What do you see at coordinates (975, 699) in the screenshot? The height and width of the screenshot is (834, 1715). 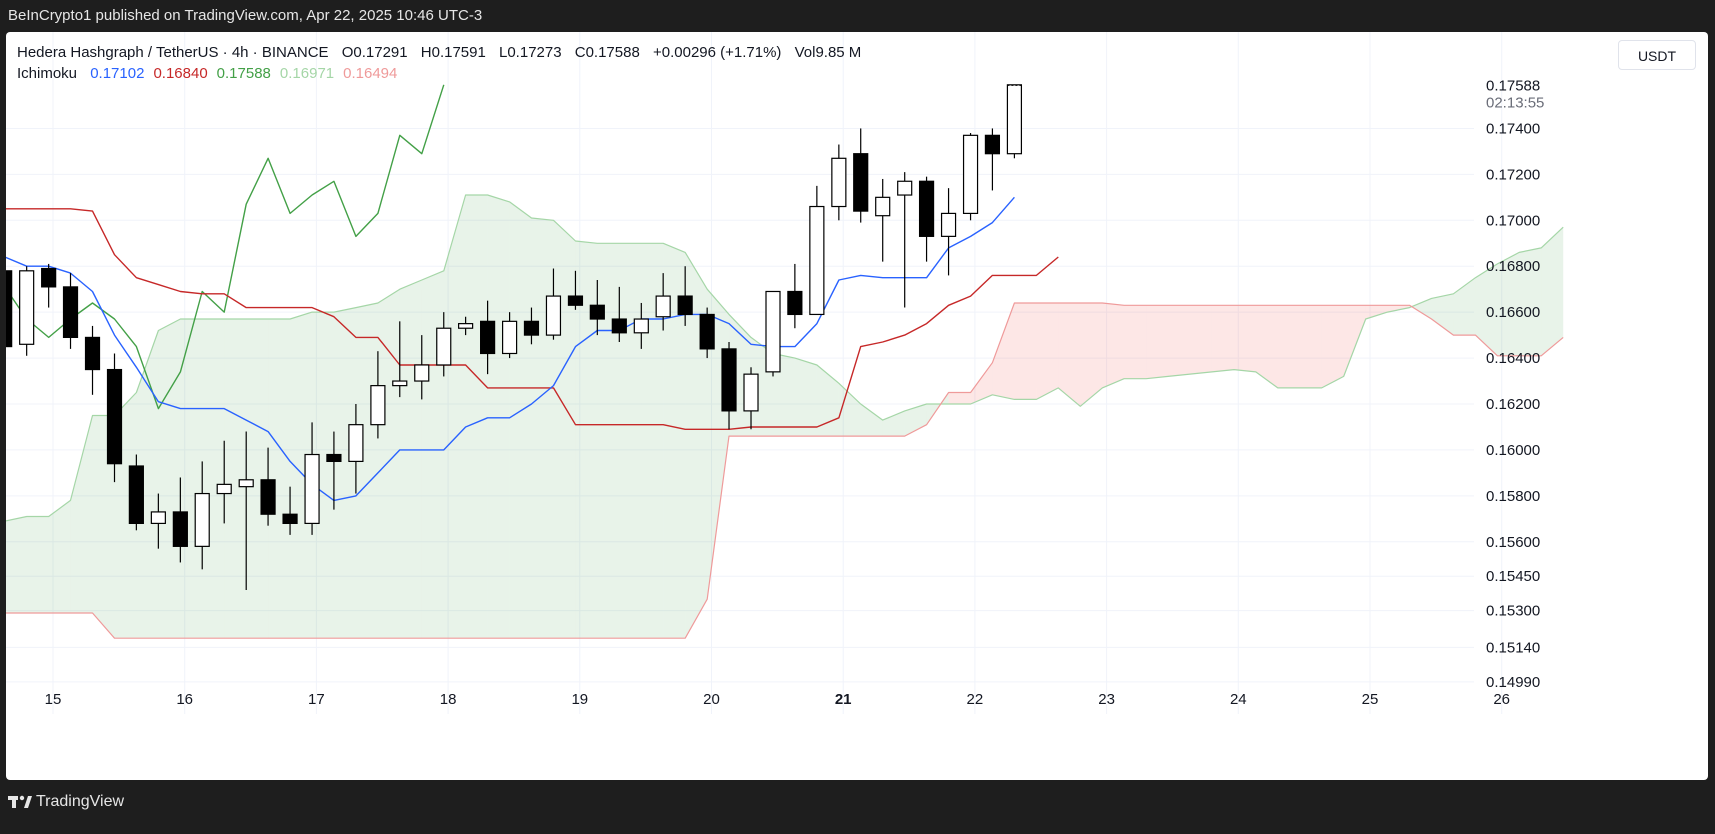 I see `x-tick-label-7: 22` at bounding box center [975, 699].